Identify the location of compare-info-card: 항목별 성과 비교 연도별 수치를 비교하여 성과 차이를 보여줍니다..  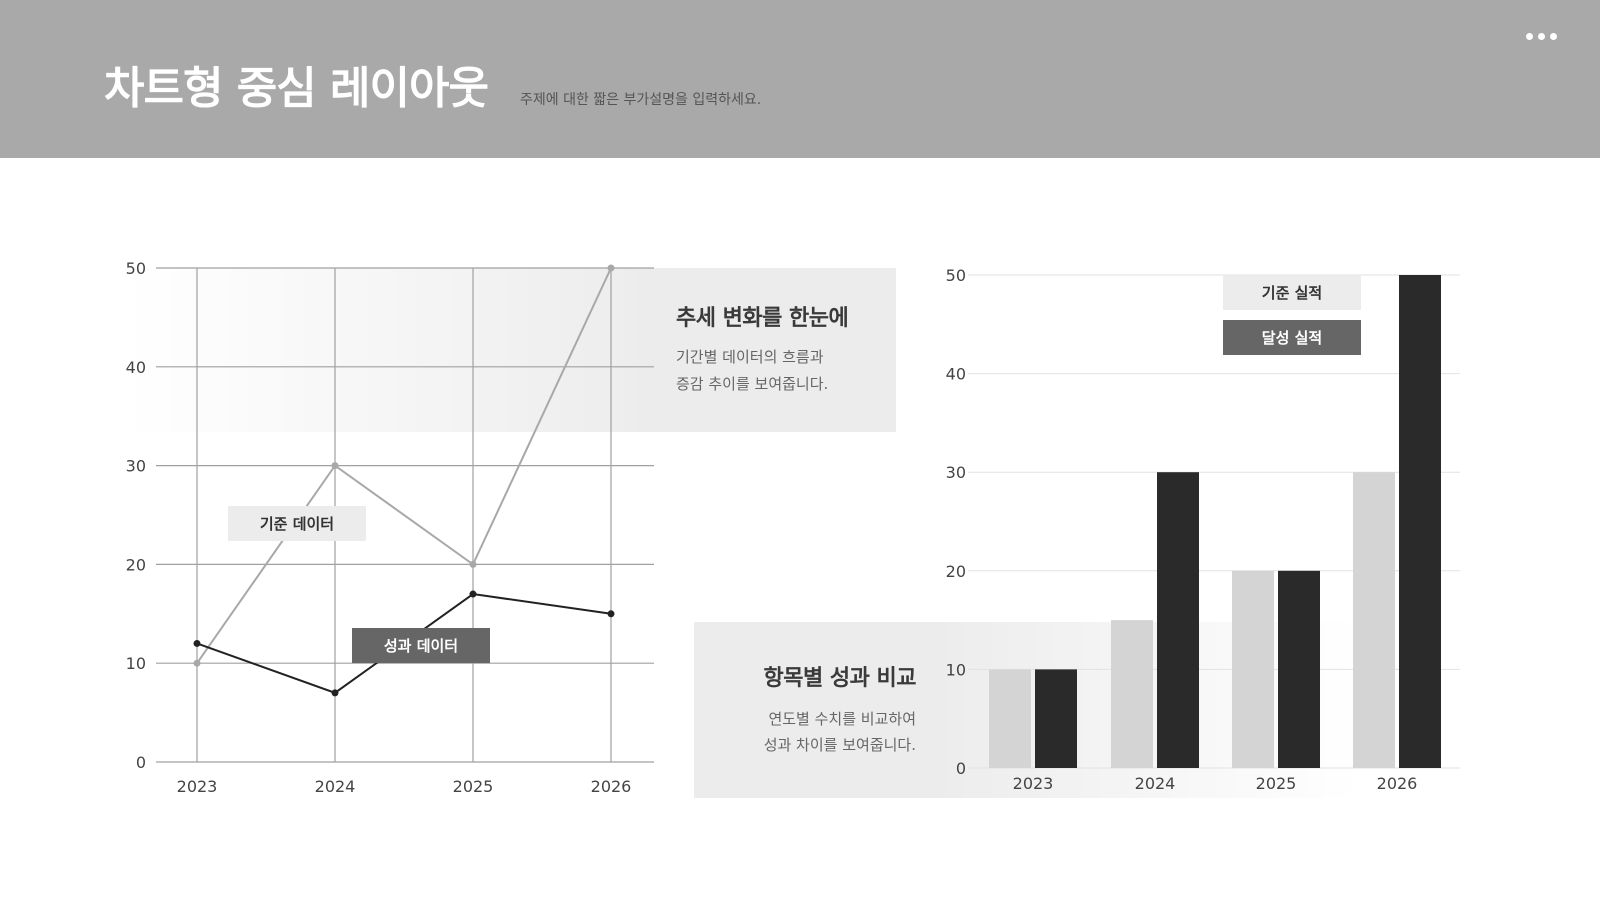
(814, 710).